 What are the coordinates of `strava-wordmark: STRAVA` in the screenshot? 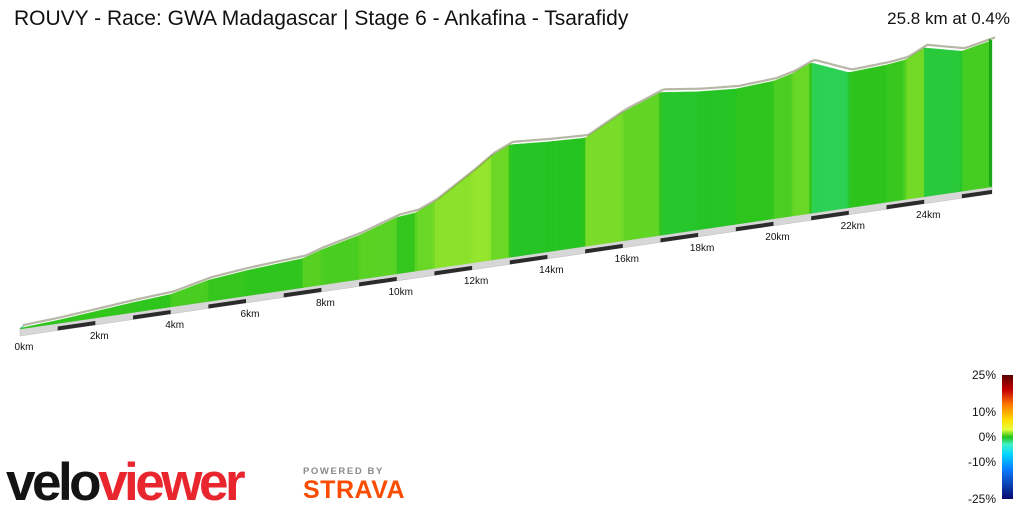 It's located at (354, 490).